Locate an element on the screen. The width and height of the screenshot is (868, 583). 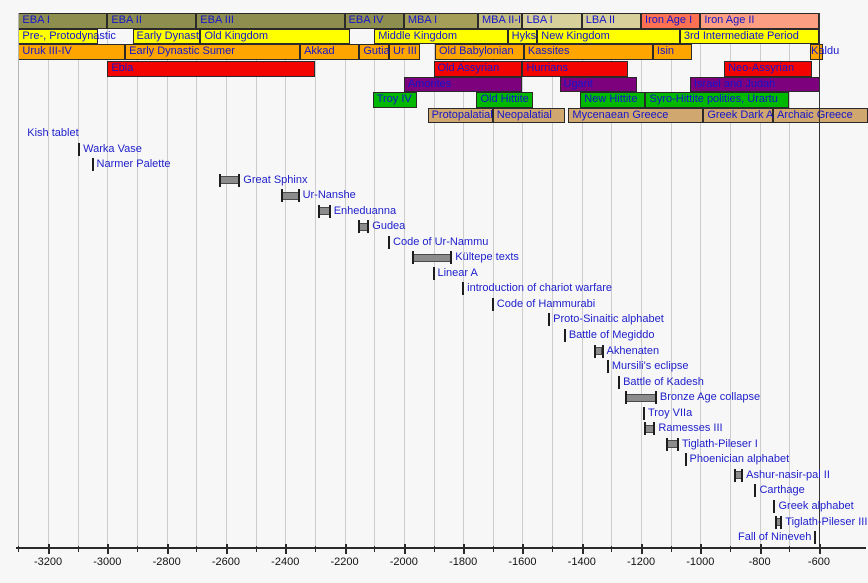
event-label-troy-viia: Troy VIIa is located at coordinates (670, 412).